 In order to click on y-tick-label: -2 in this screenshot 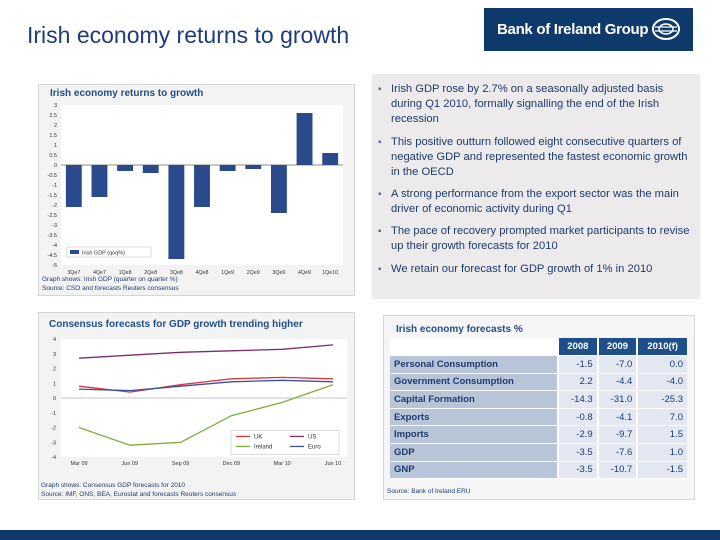, I will do `click(54, 206)`.